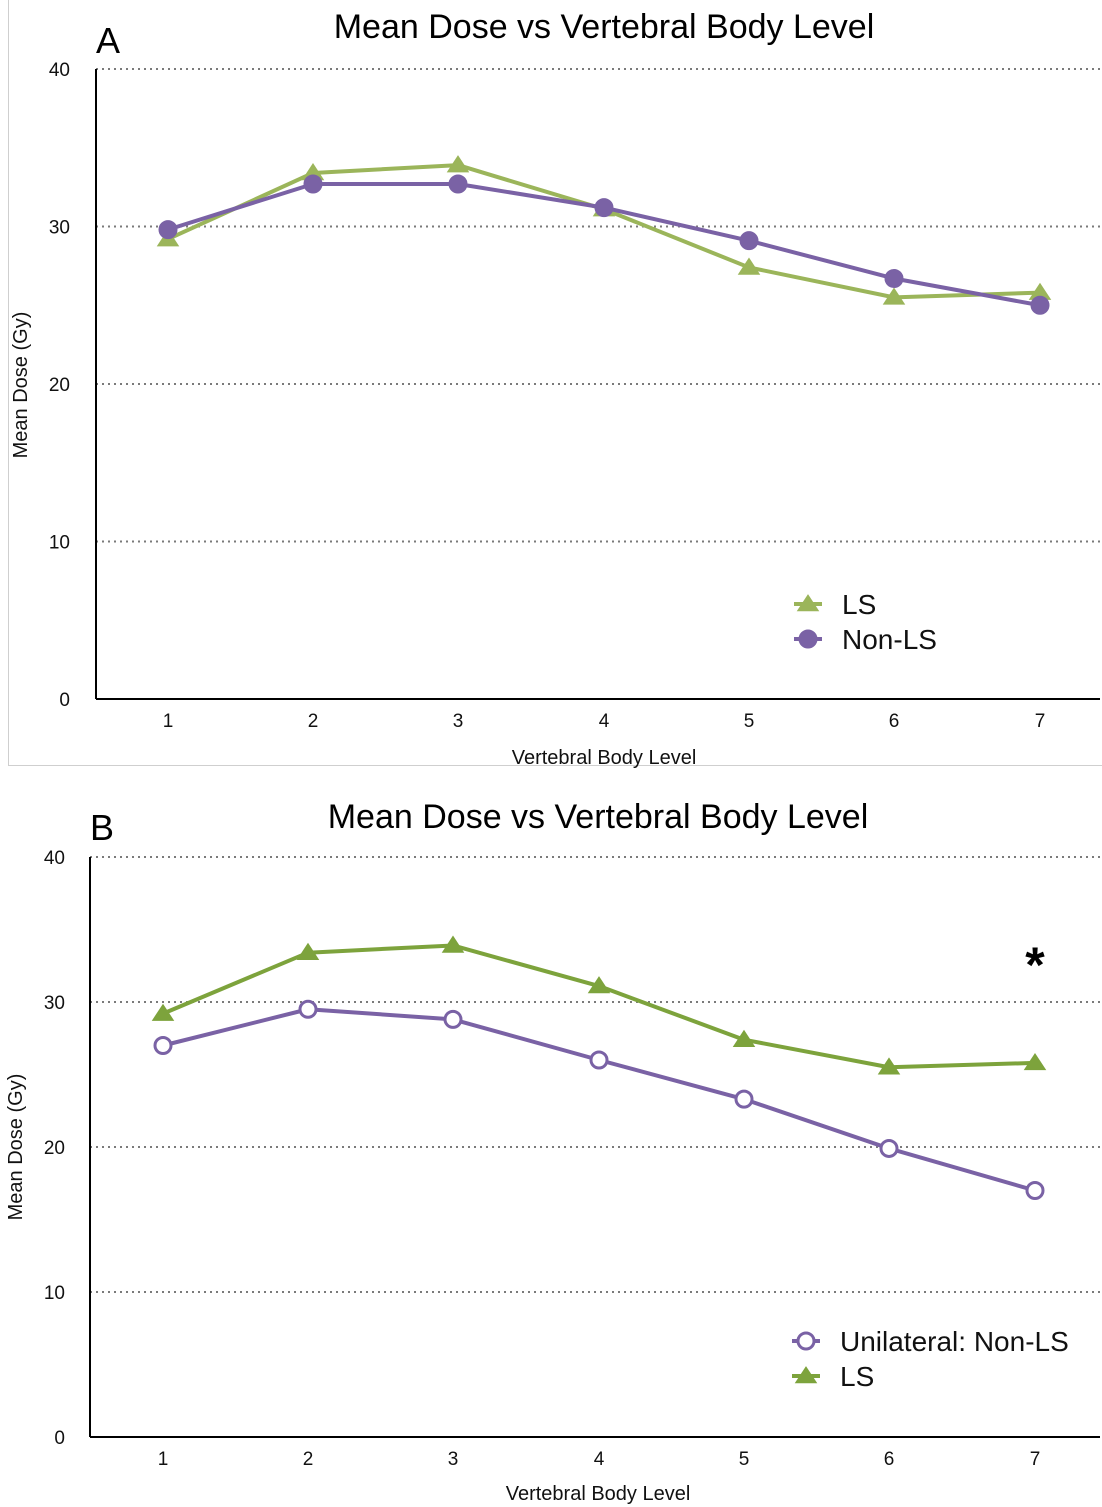 This screenshot has width=1102, height=1507. I want to click on panel-a-x-tick-label: 1, so click(168, 721).